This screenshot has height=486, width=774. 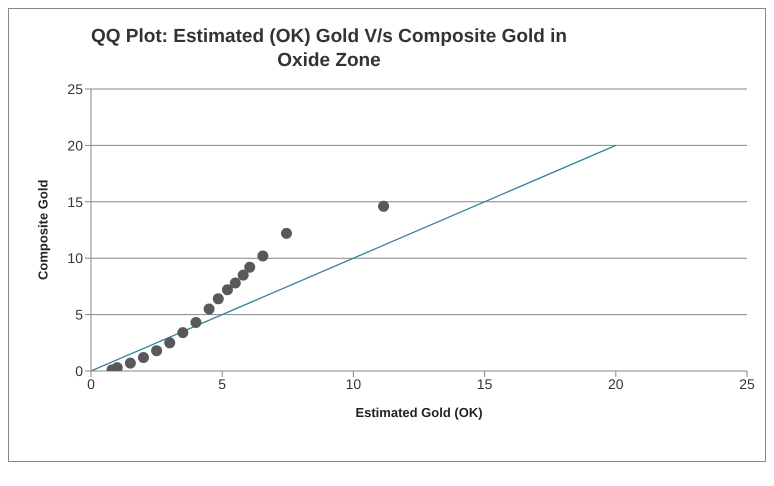 What do you see at coordinates (43, 230) in the screenshot?
I see `y-axis-title: Composite Gold` at bounding box center [43, 230].